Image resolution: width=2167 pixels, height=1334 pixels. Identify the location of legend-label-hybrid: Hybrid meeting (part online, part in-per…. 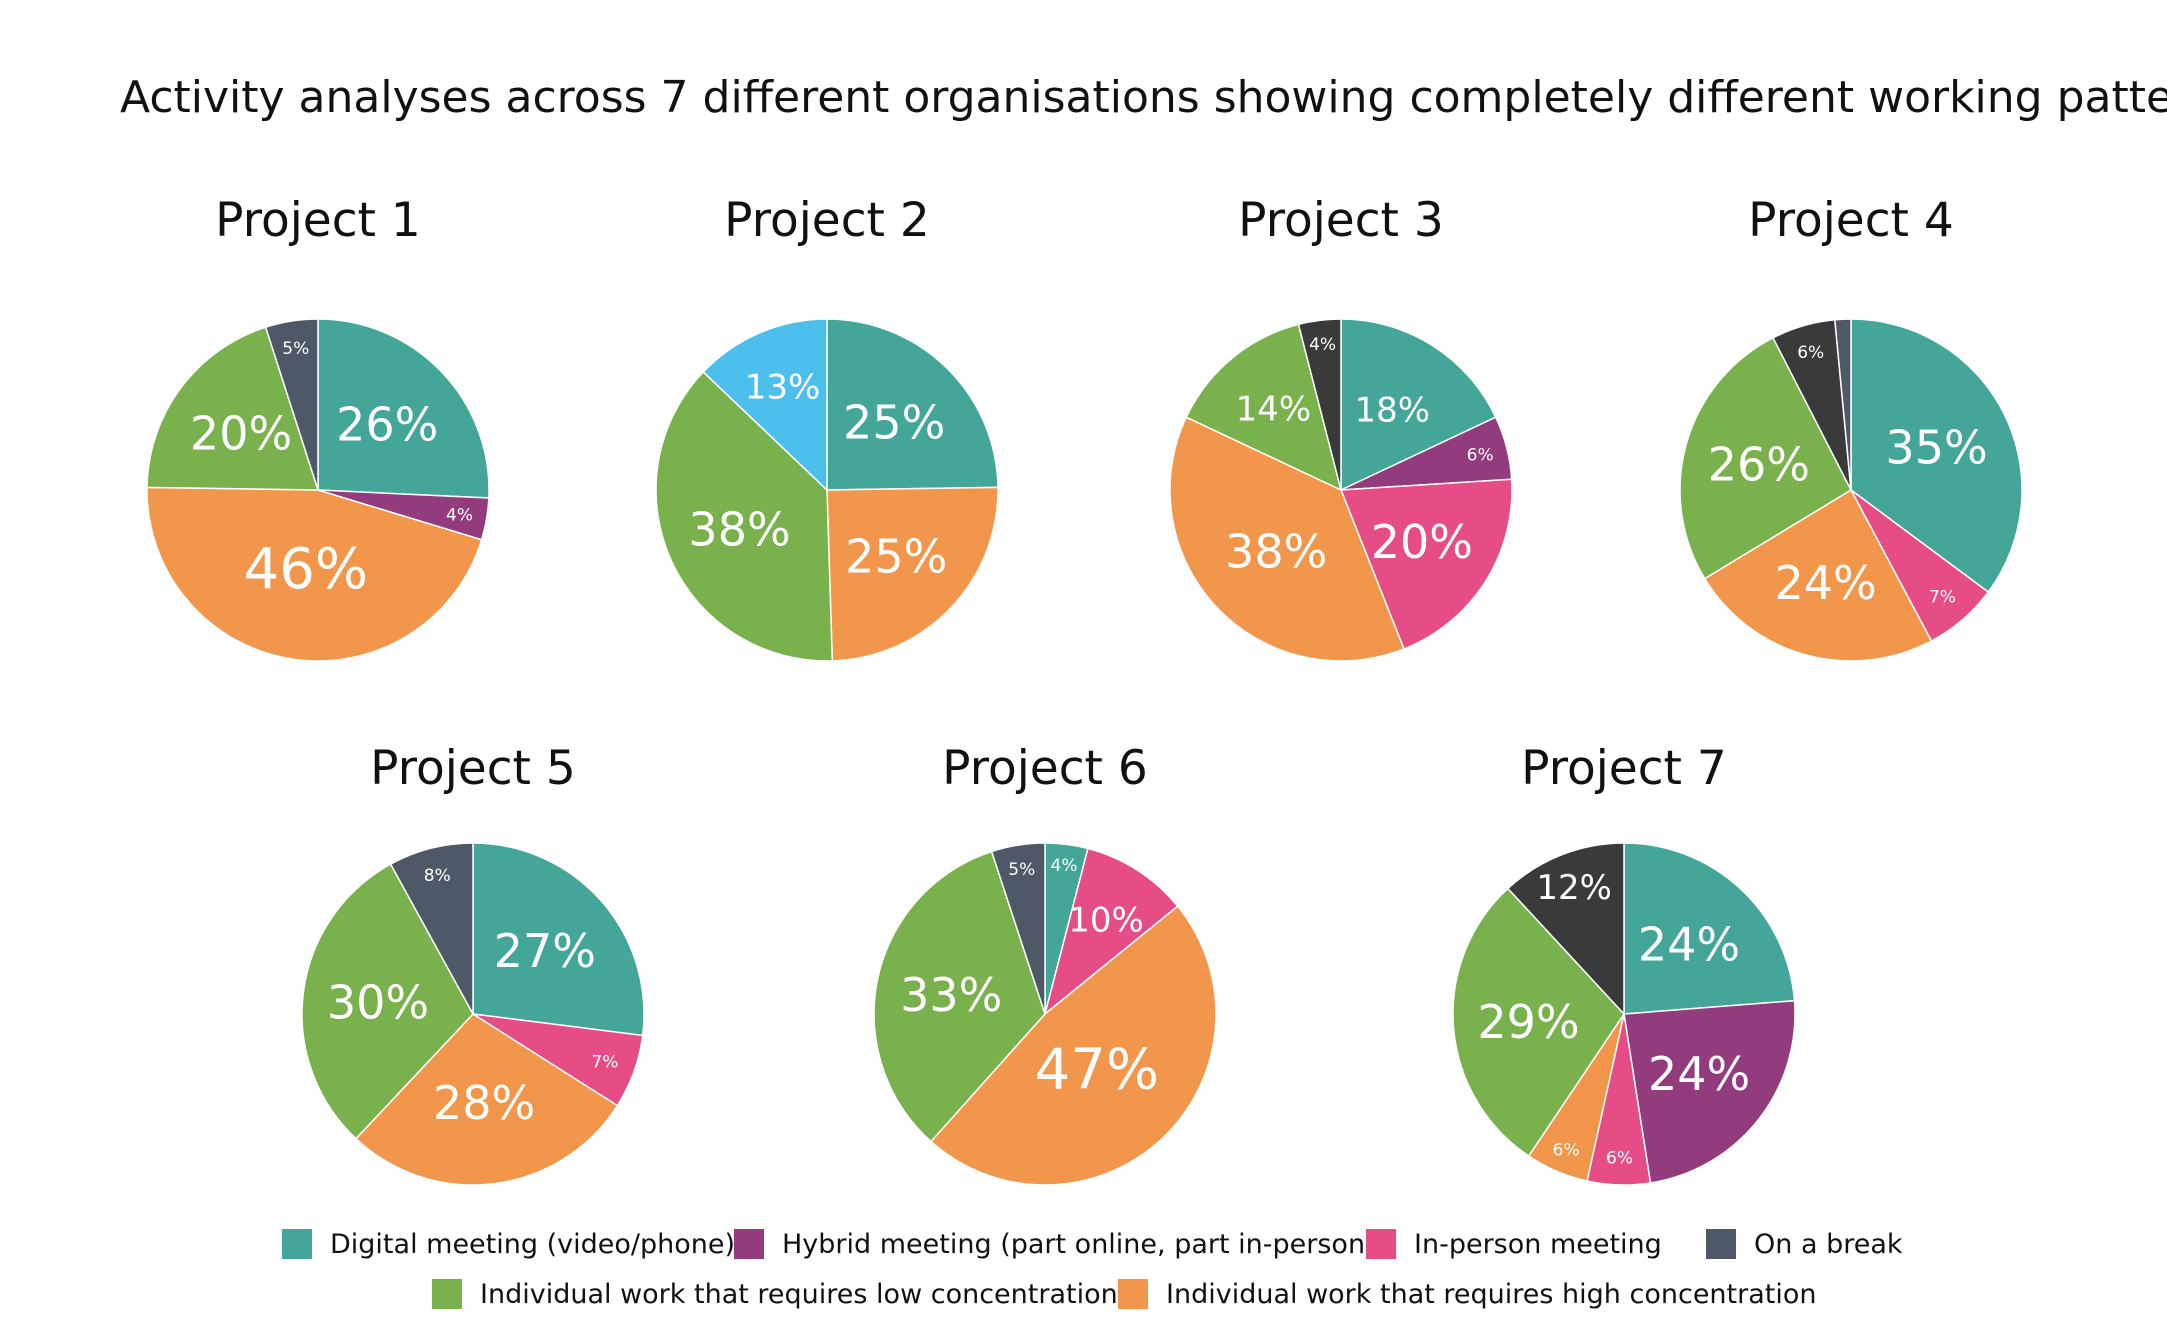
(1079, 1244).